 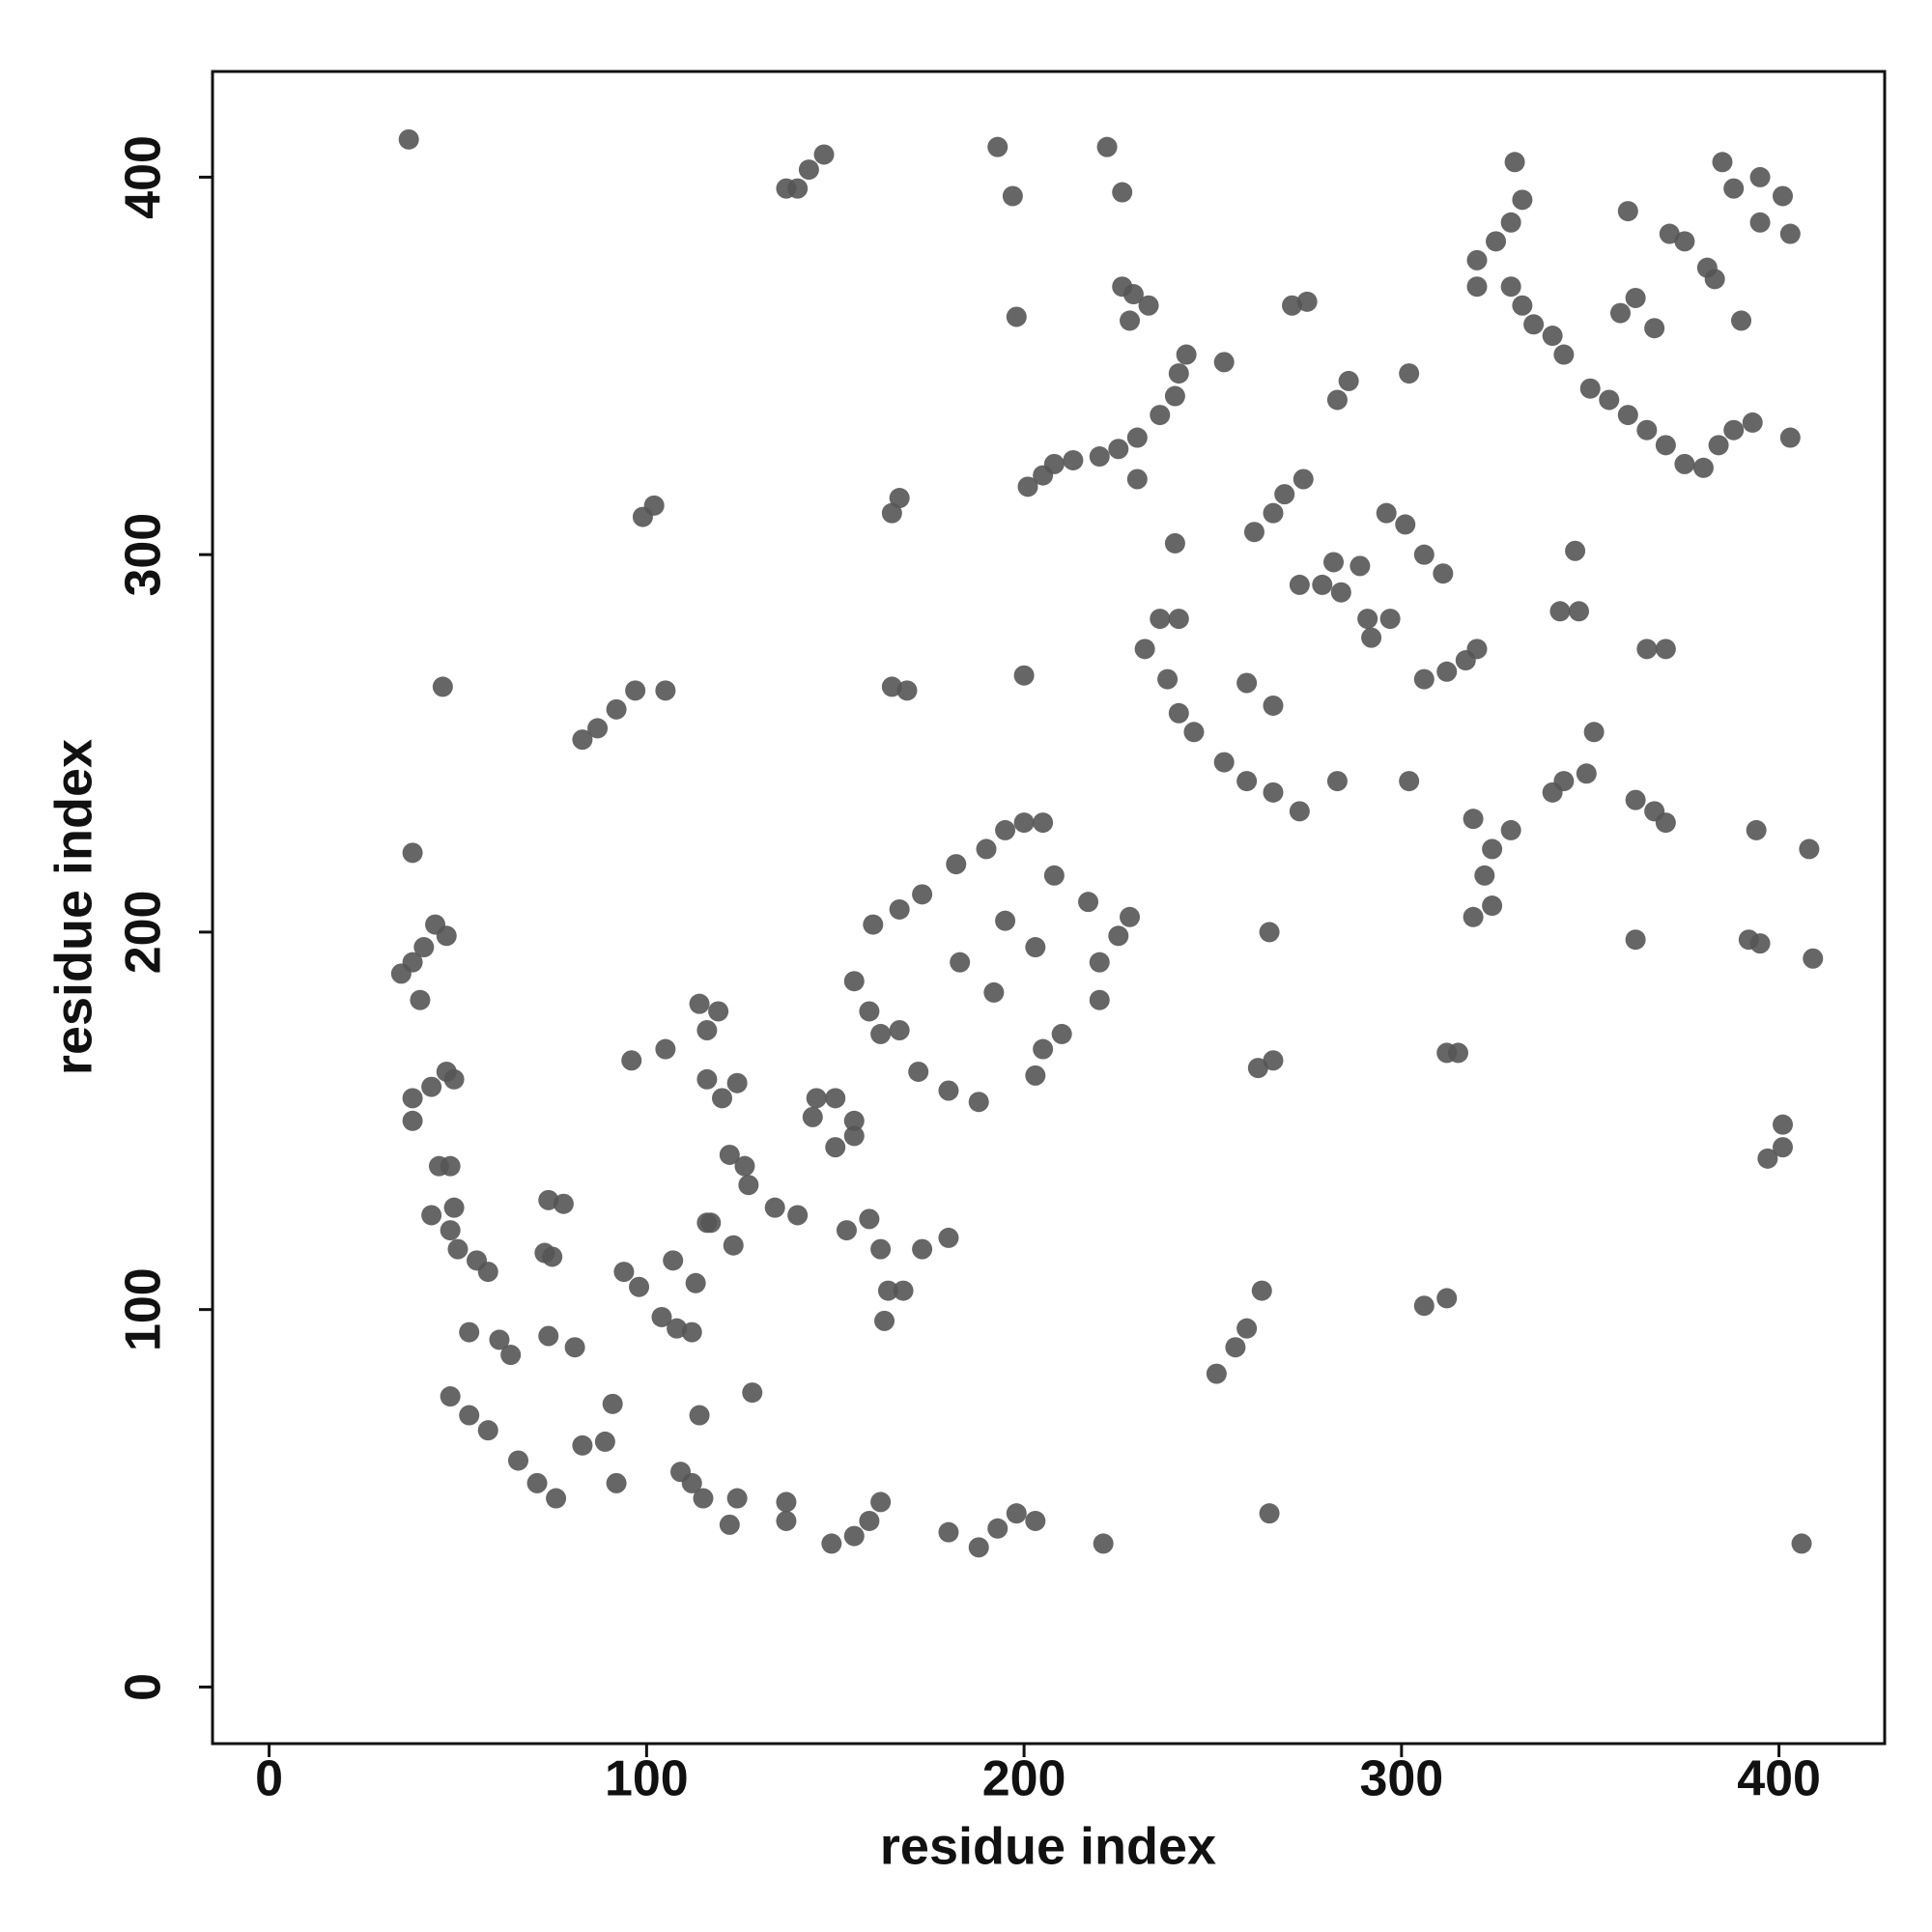 I want to click on y-tick-label: 200, so click(x=144, y=933).